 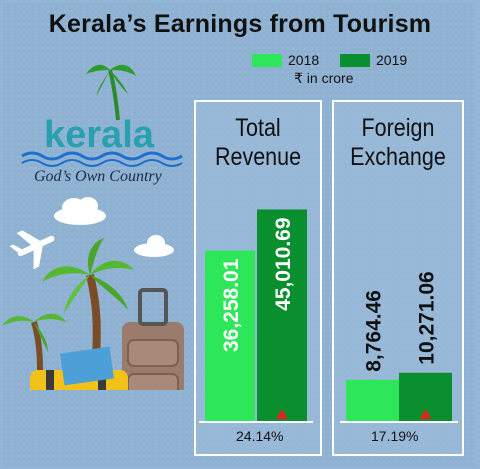 What do you see at coordinates (260, 436) in the screenshot?
I see `growth-label-total-revenue: 24.14%` at bounding box center [260, 436].